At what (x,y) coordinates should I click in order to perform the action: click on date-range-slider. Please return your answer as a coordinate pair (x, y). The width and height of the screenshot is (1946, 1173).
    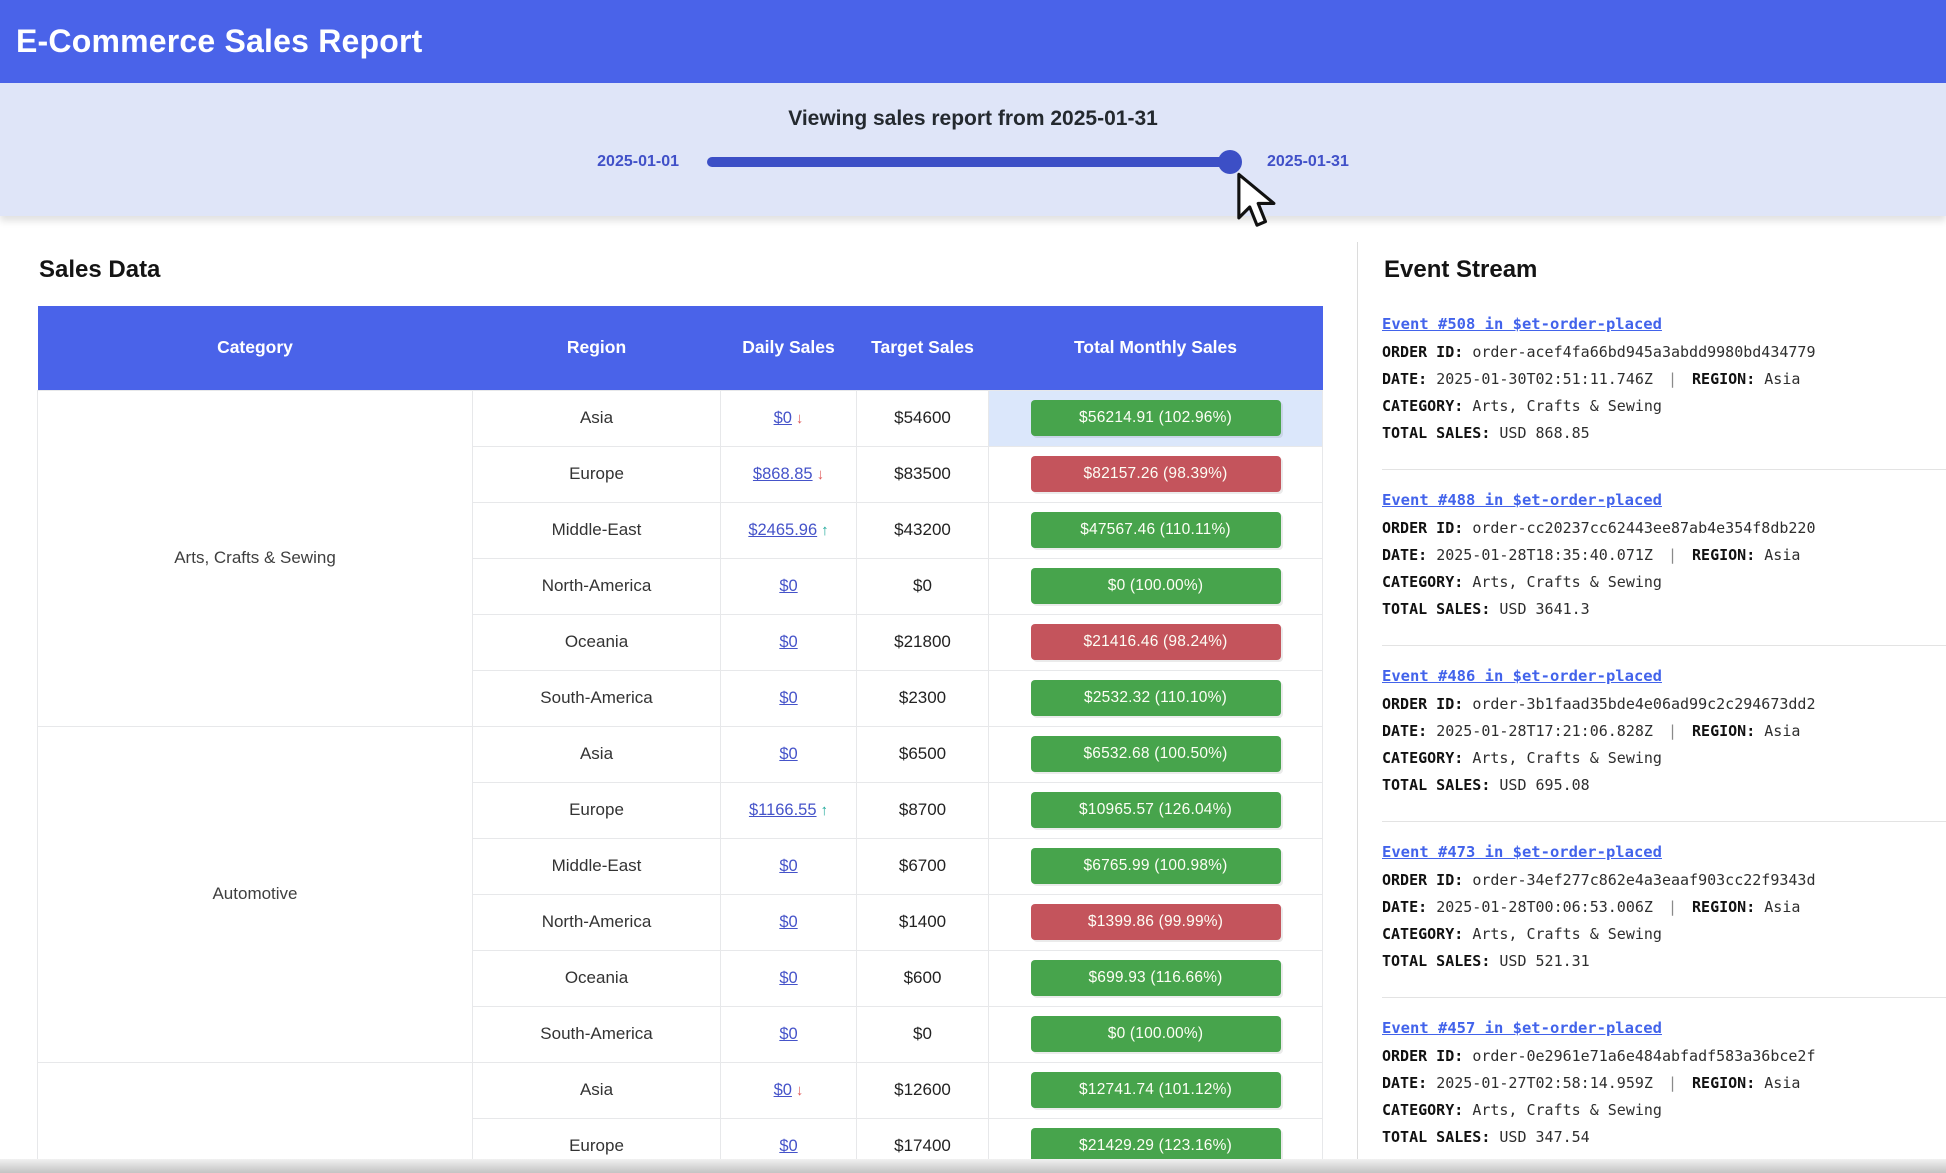
    Looking at the image, I should click on (974, 162).